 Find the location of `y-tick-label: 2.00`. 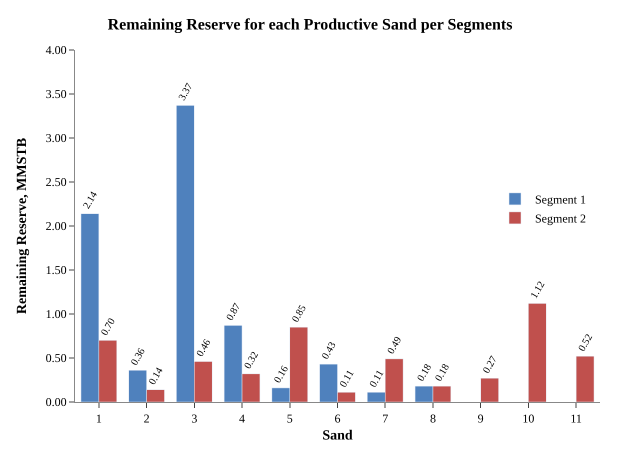

y-tick-label: 2.00 is located at coordinates (56, 226).